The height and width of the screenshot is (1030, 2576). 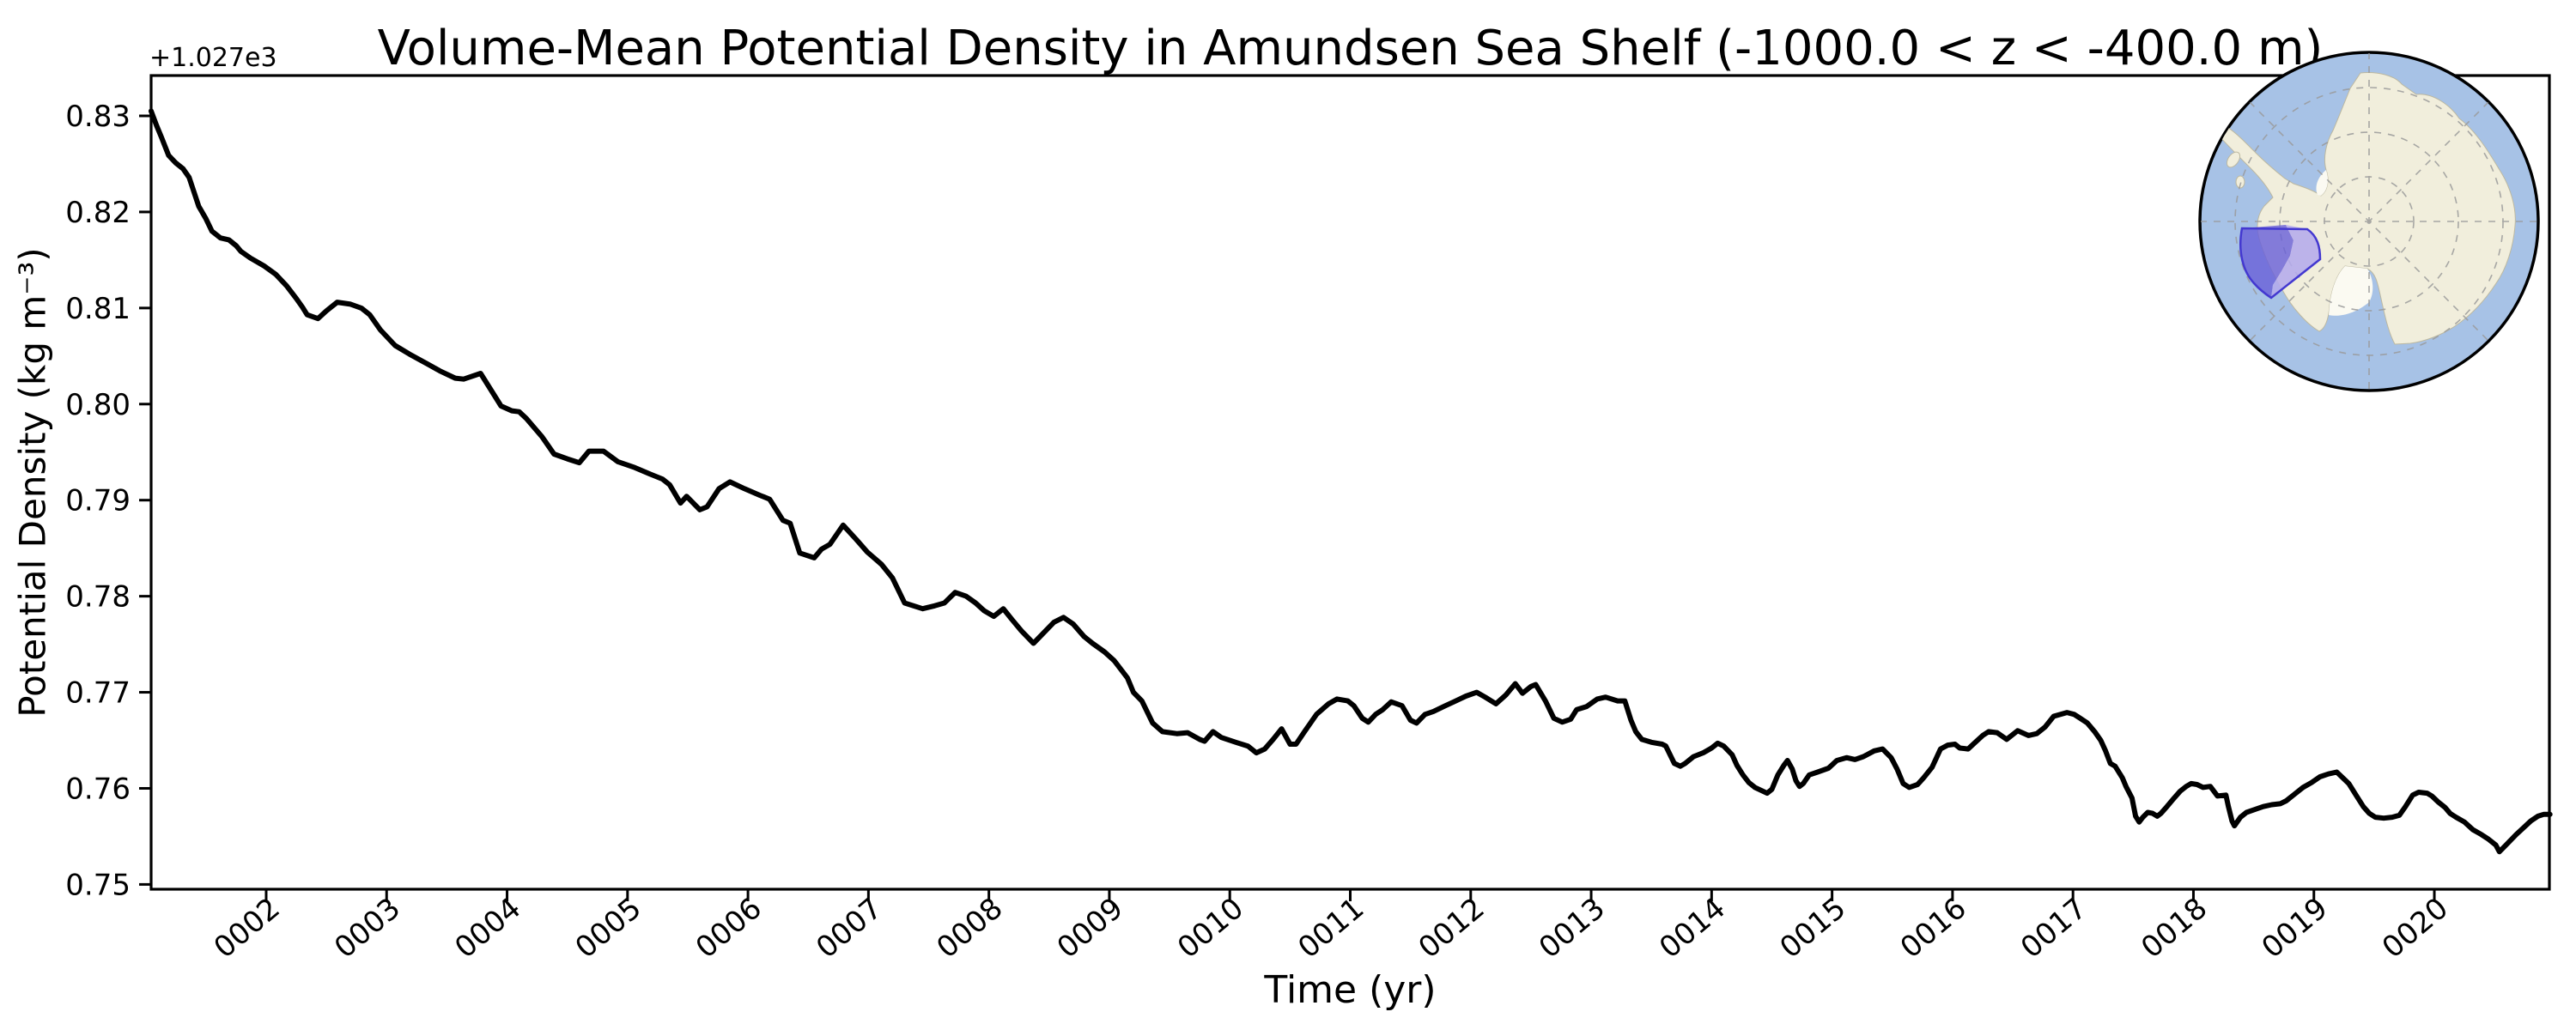 I want to click on inset-graticule, so click(x=2369, y=221).